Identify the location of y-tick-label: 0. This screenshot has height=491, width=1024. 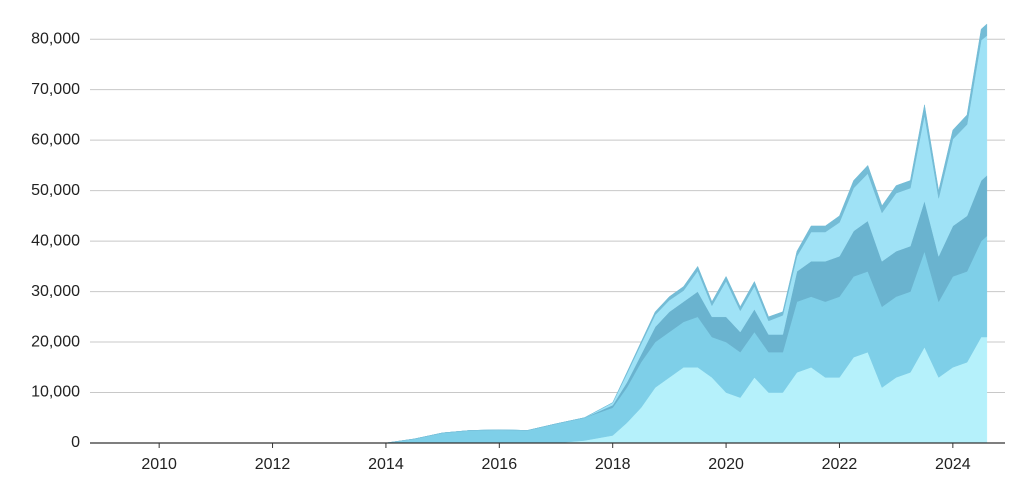
(75, 442).